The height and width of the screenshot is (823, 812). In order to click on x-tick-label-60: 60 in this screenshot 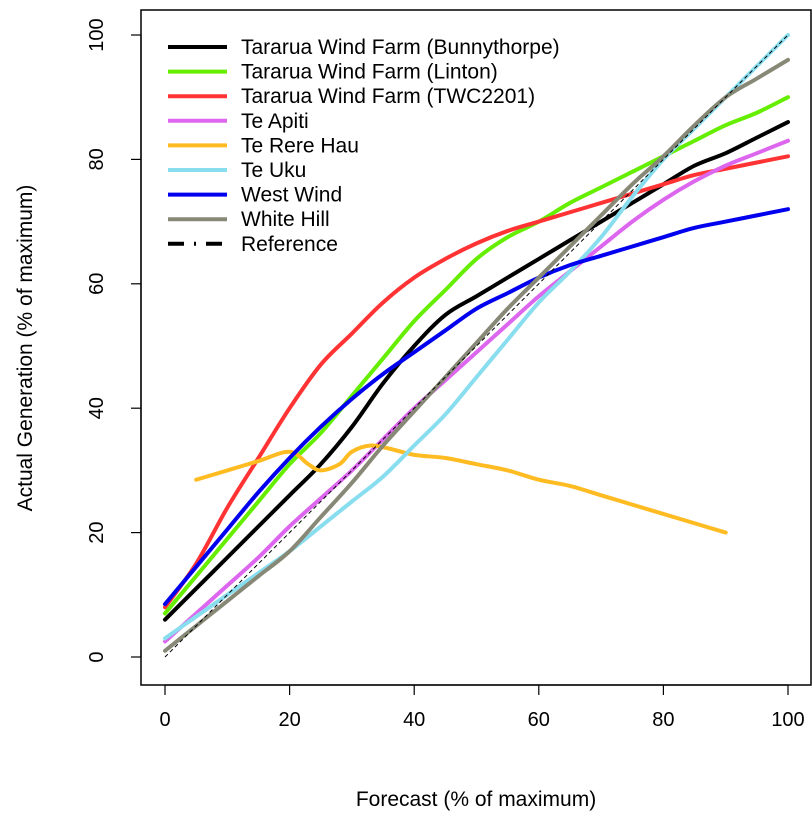, I will do `click(539, 720)`.